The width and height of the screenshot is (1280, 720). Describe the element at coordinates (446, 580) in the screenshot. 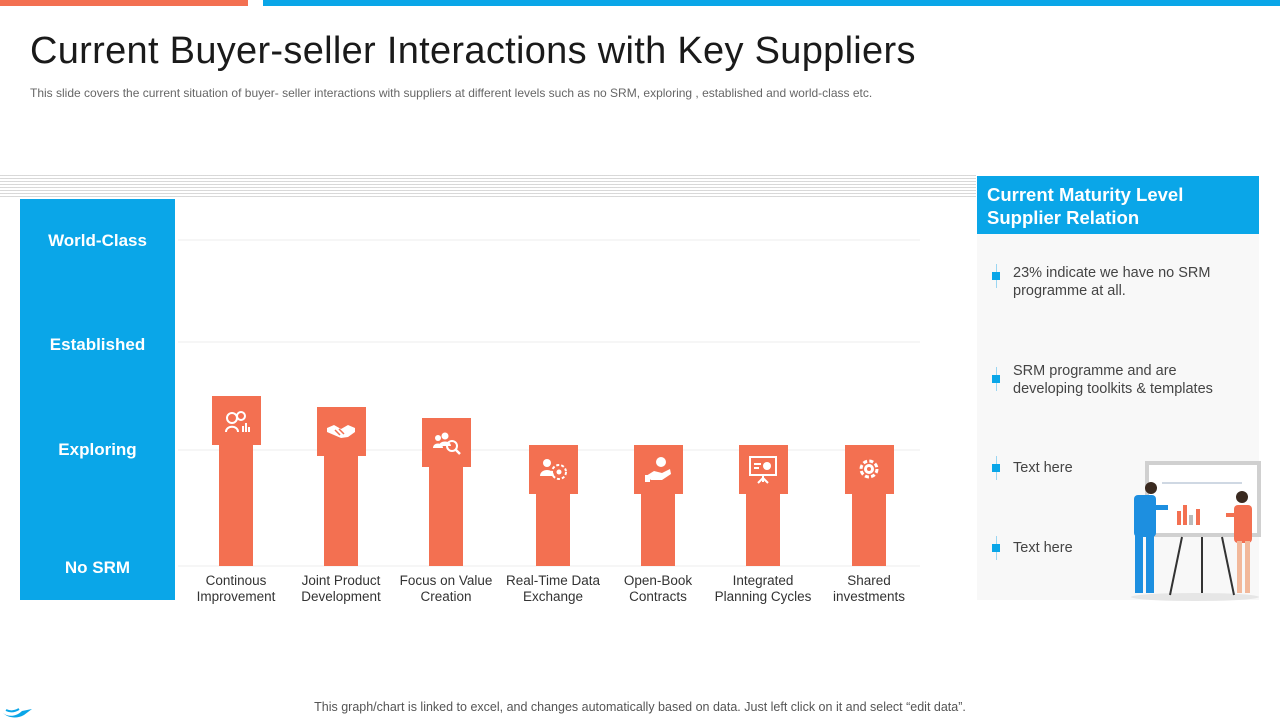

I see `x-tick-label-line: Focus on Value` at that location.